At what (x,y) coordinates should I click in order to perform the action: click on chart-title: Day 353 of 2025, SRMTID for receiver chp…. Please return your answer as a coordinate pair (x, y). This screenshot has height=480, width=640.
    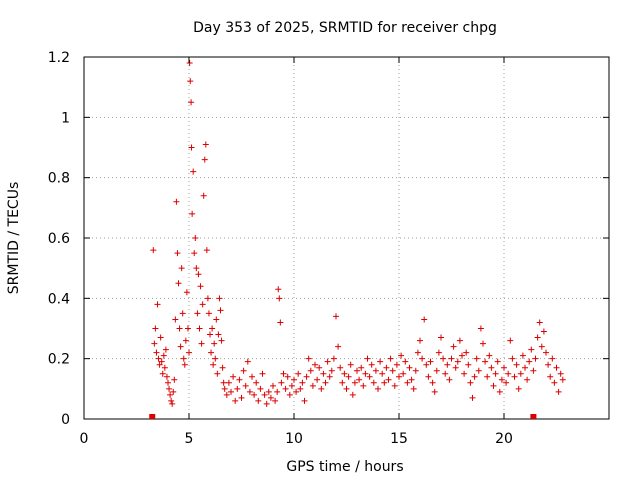
    Looking at the image, I should click on (345, 28).